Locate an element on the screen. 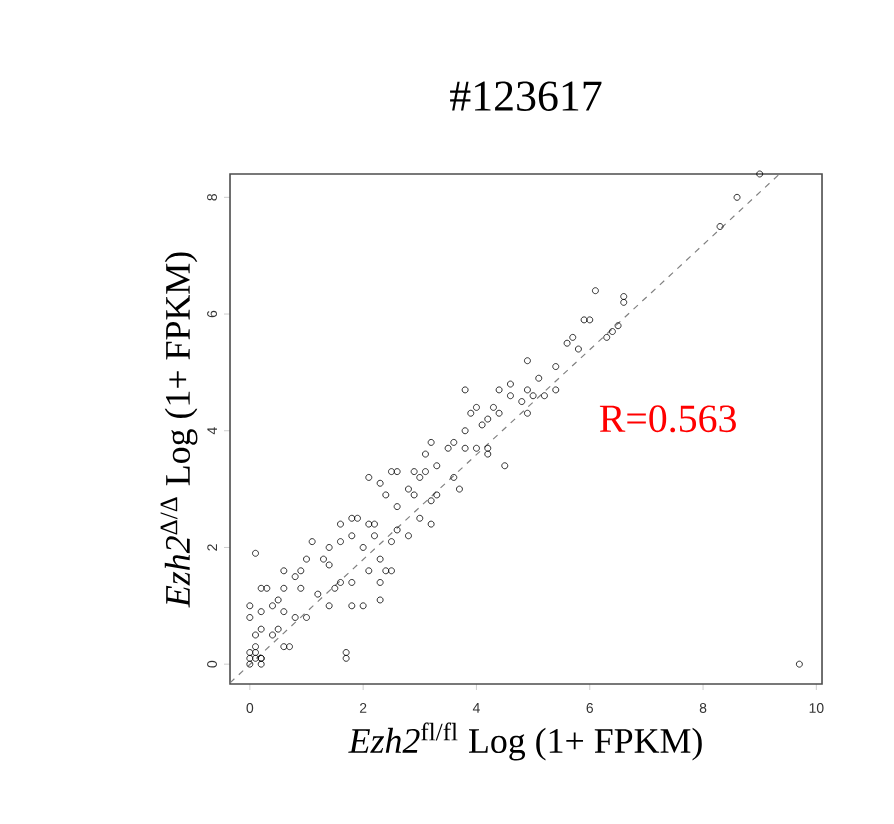 The height and width of the screenshot is (824, 894). y-axis-title: Ezh2$^{Δ/Δ}$ Log (1+ FPKM) is located at coordinates (179, 430).